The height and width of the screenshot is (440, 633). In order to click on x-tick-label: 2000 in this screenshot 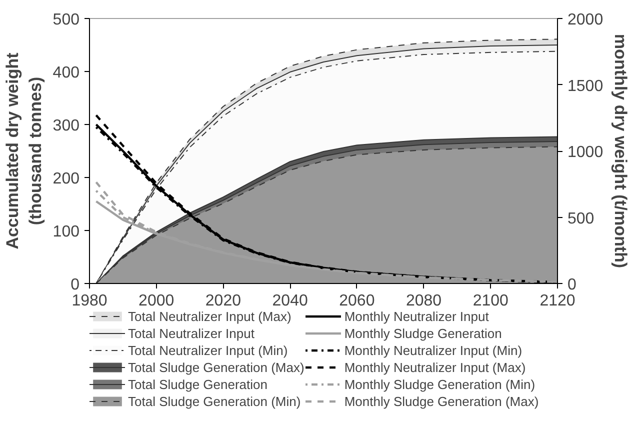, I will do `click(156, 301)`.